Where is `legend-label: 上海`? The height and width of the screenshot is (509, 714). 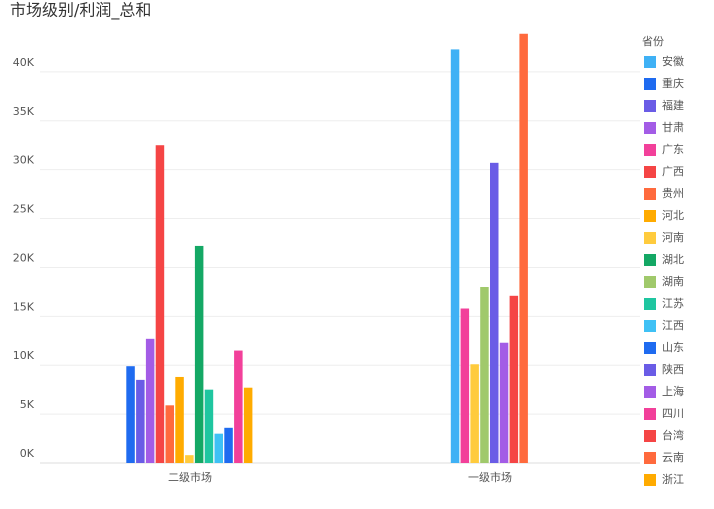
legend-label: 上海 is located at coordinates (673, 391).